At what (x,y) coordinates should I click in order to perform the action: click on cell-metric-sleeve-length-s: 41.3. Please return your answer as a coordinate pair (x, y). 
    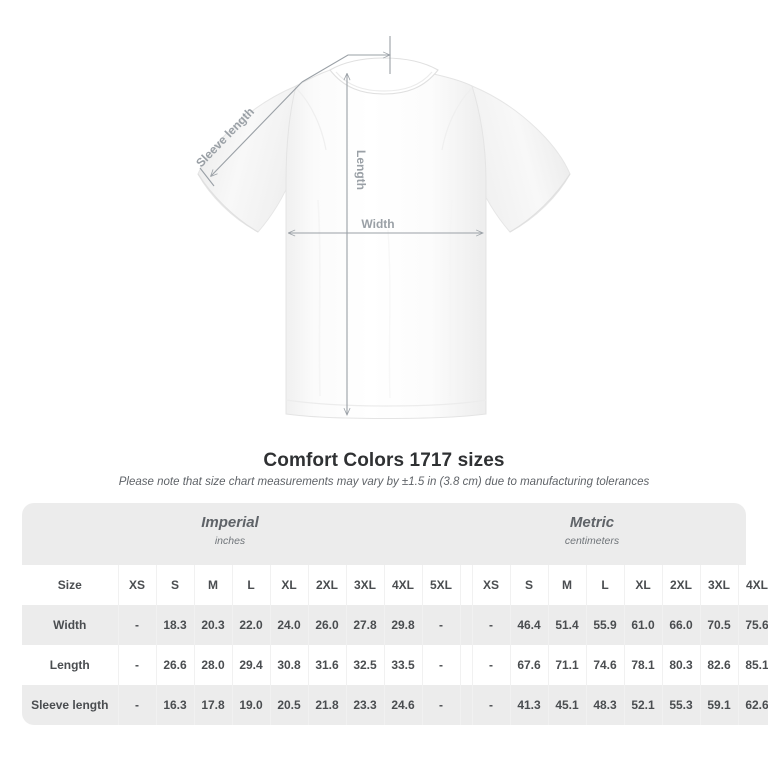
    Looking at the image, I should click on (529, 705).